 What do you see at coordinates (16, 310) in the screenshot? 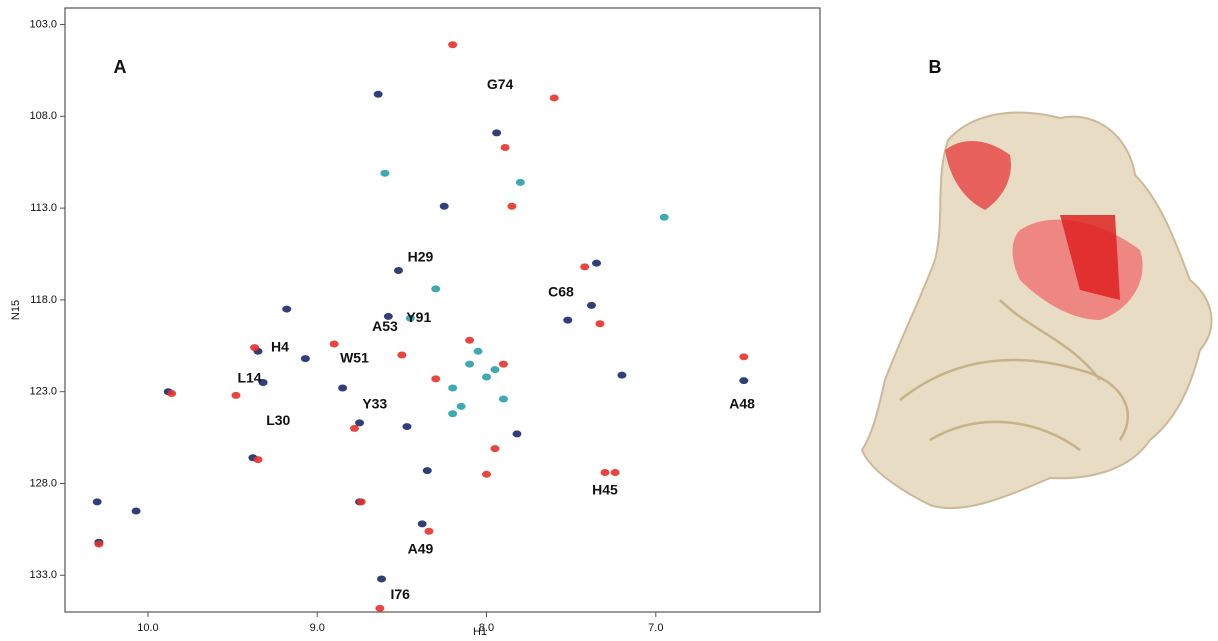
I see `y-axis-label: N15` at bounding box center [16, 310].